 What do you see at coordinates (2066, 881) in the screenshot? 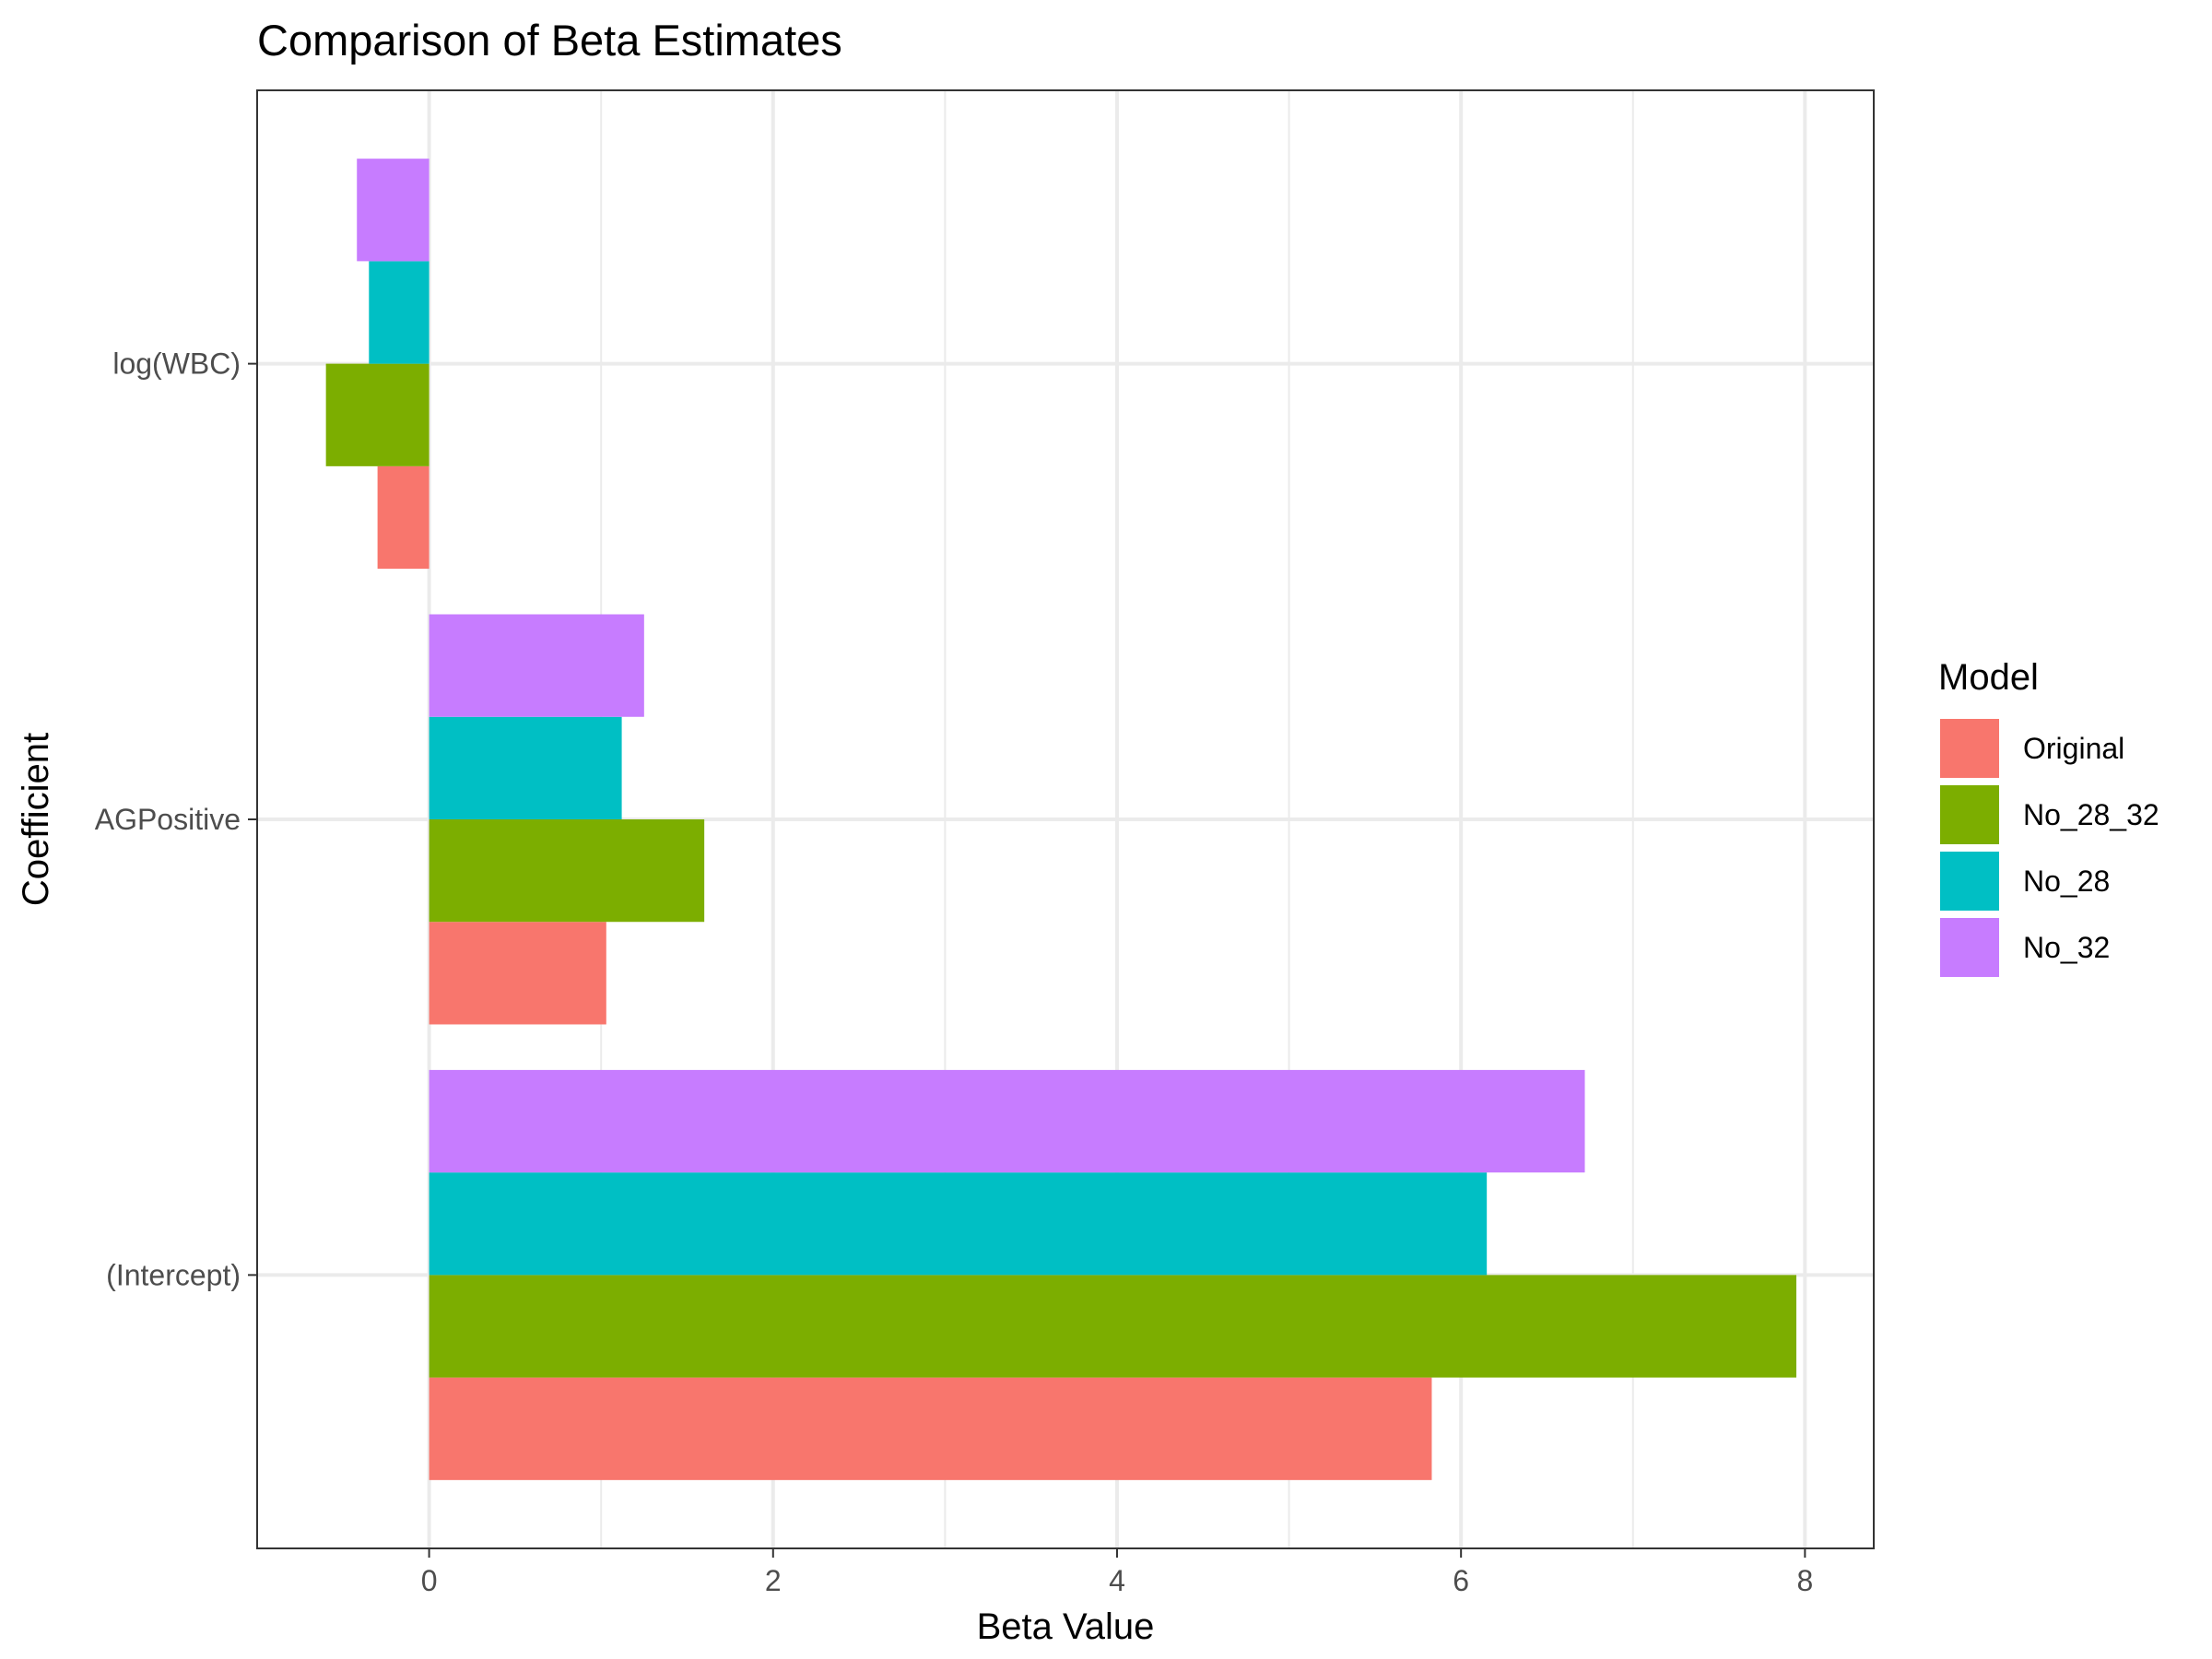
I see `legend-label: No_28` at bounding box center [2066, 881].